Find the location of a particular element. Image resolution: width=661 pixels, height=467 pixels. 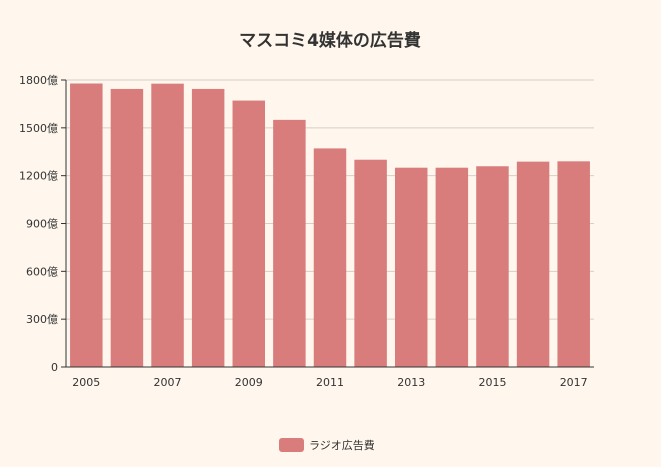

y-axis-ticks: 0 300億 600億 900億 1200億 1500億 1800億 is located at coordinates (42, 224).